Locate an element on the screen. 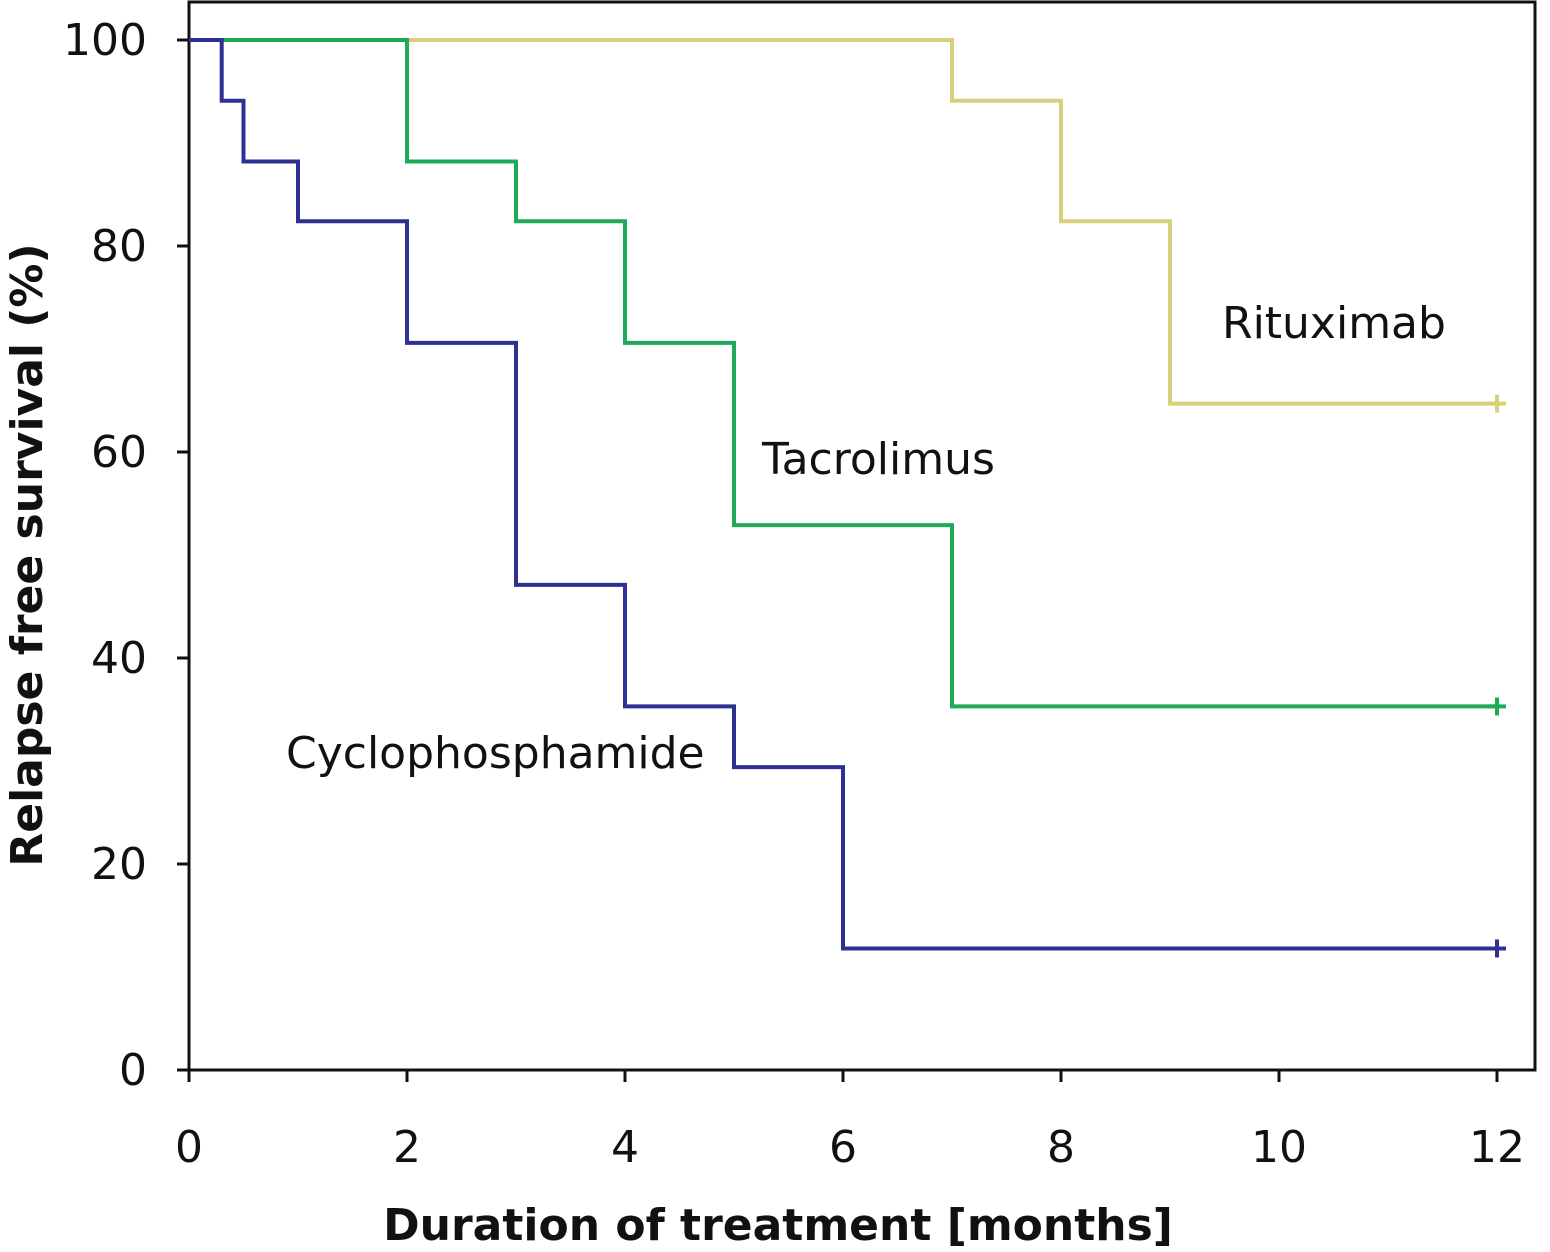  series-label-rituximab: Rituximab is located at coordinates (1334, 323).